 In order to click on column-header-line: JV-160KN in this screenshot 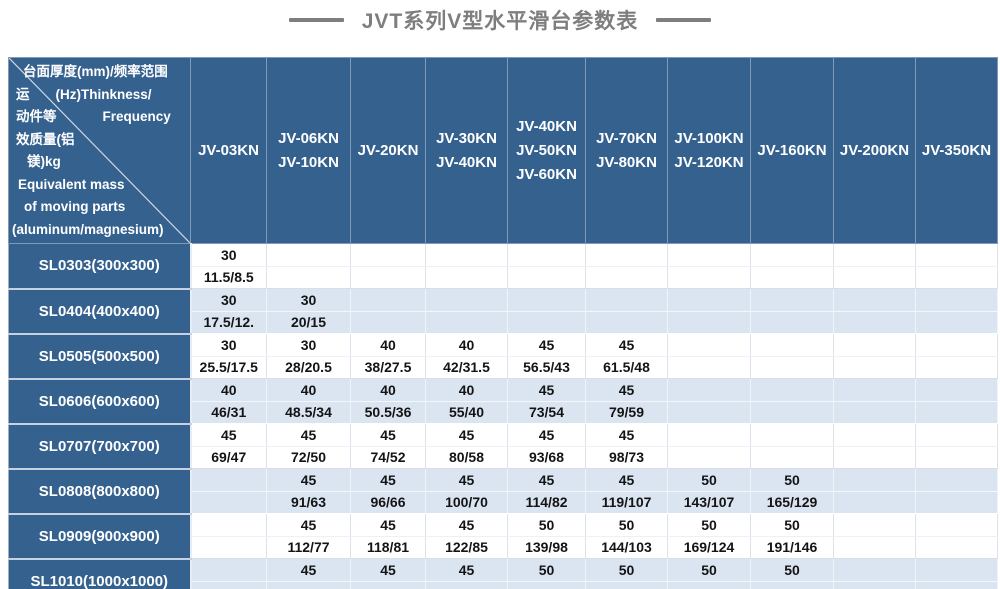, I will do `click(792, 150)`.